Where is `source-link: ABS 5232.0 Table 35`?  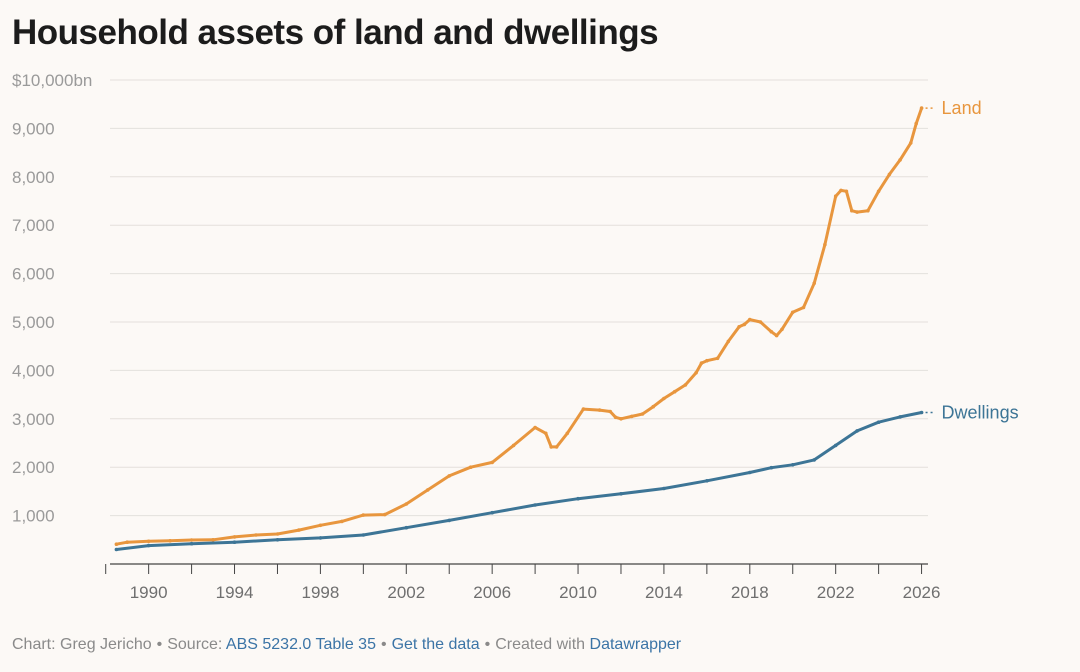
source-link: ABS 5232.0 Table 35 is located at coordinates (300, 644).